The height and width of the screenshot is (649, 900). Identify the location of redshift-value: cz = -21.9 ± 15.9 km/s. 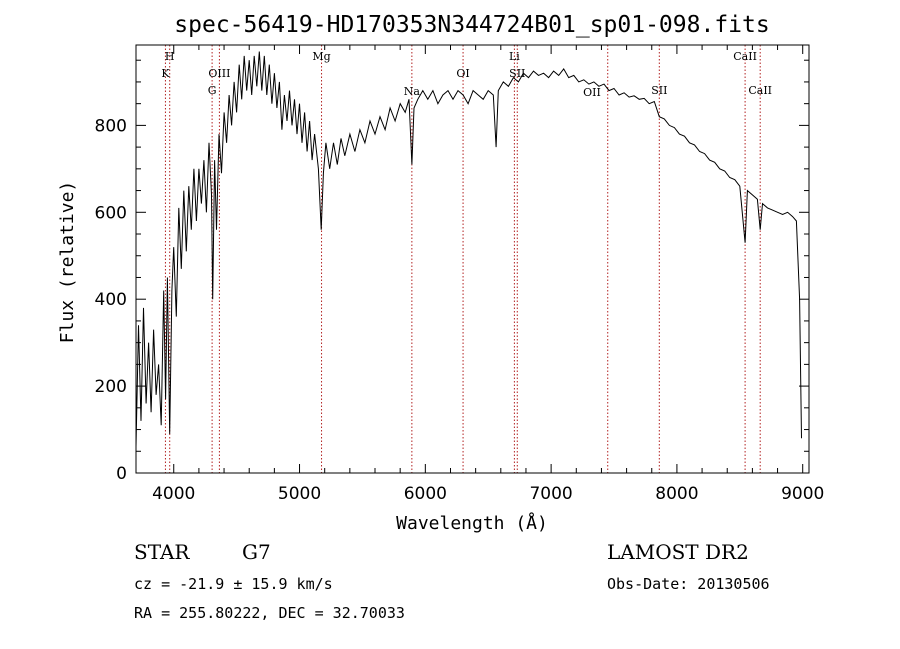
(233, 584).